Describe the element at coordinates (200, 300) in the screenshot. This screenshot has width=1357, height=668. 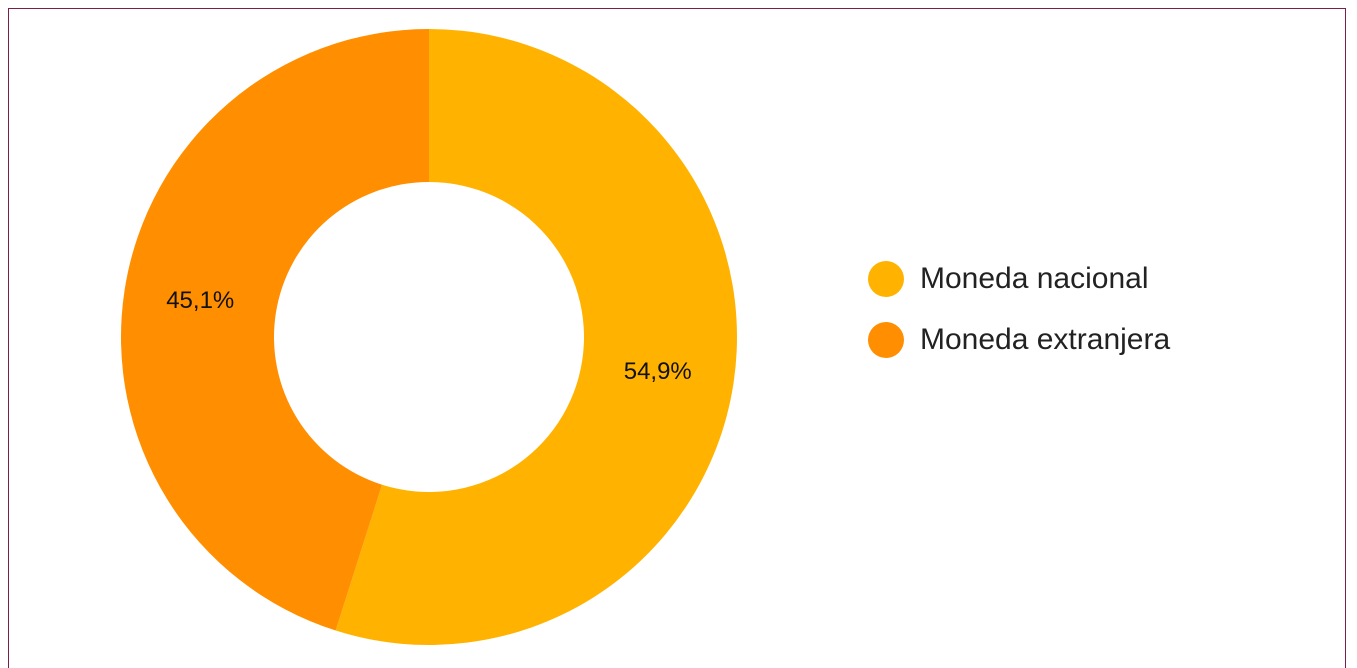
I see `value-label: 45,1%` at that location.